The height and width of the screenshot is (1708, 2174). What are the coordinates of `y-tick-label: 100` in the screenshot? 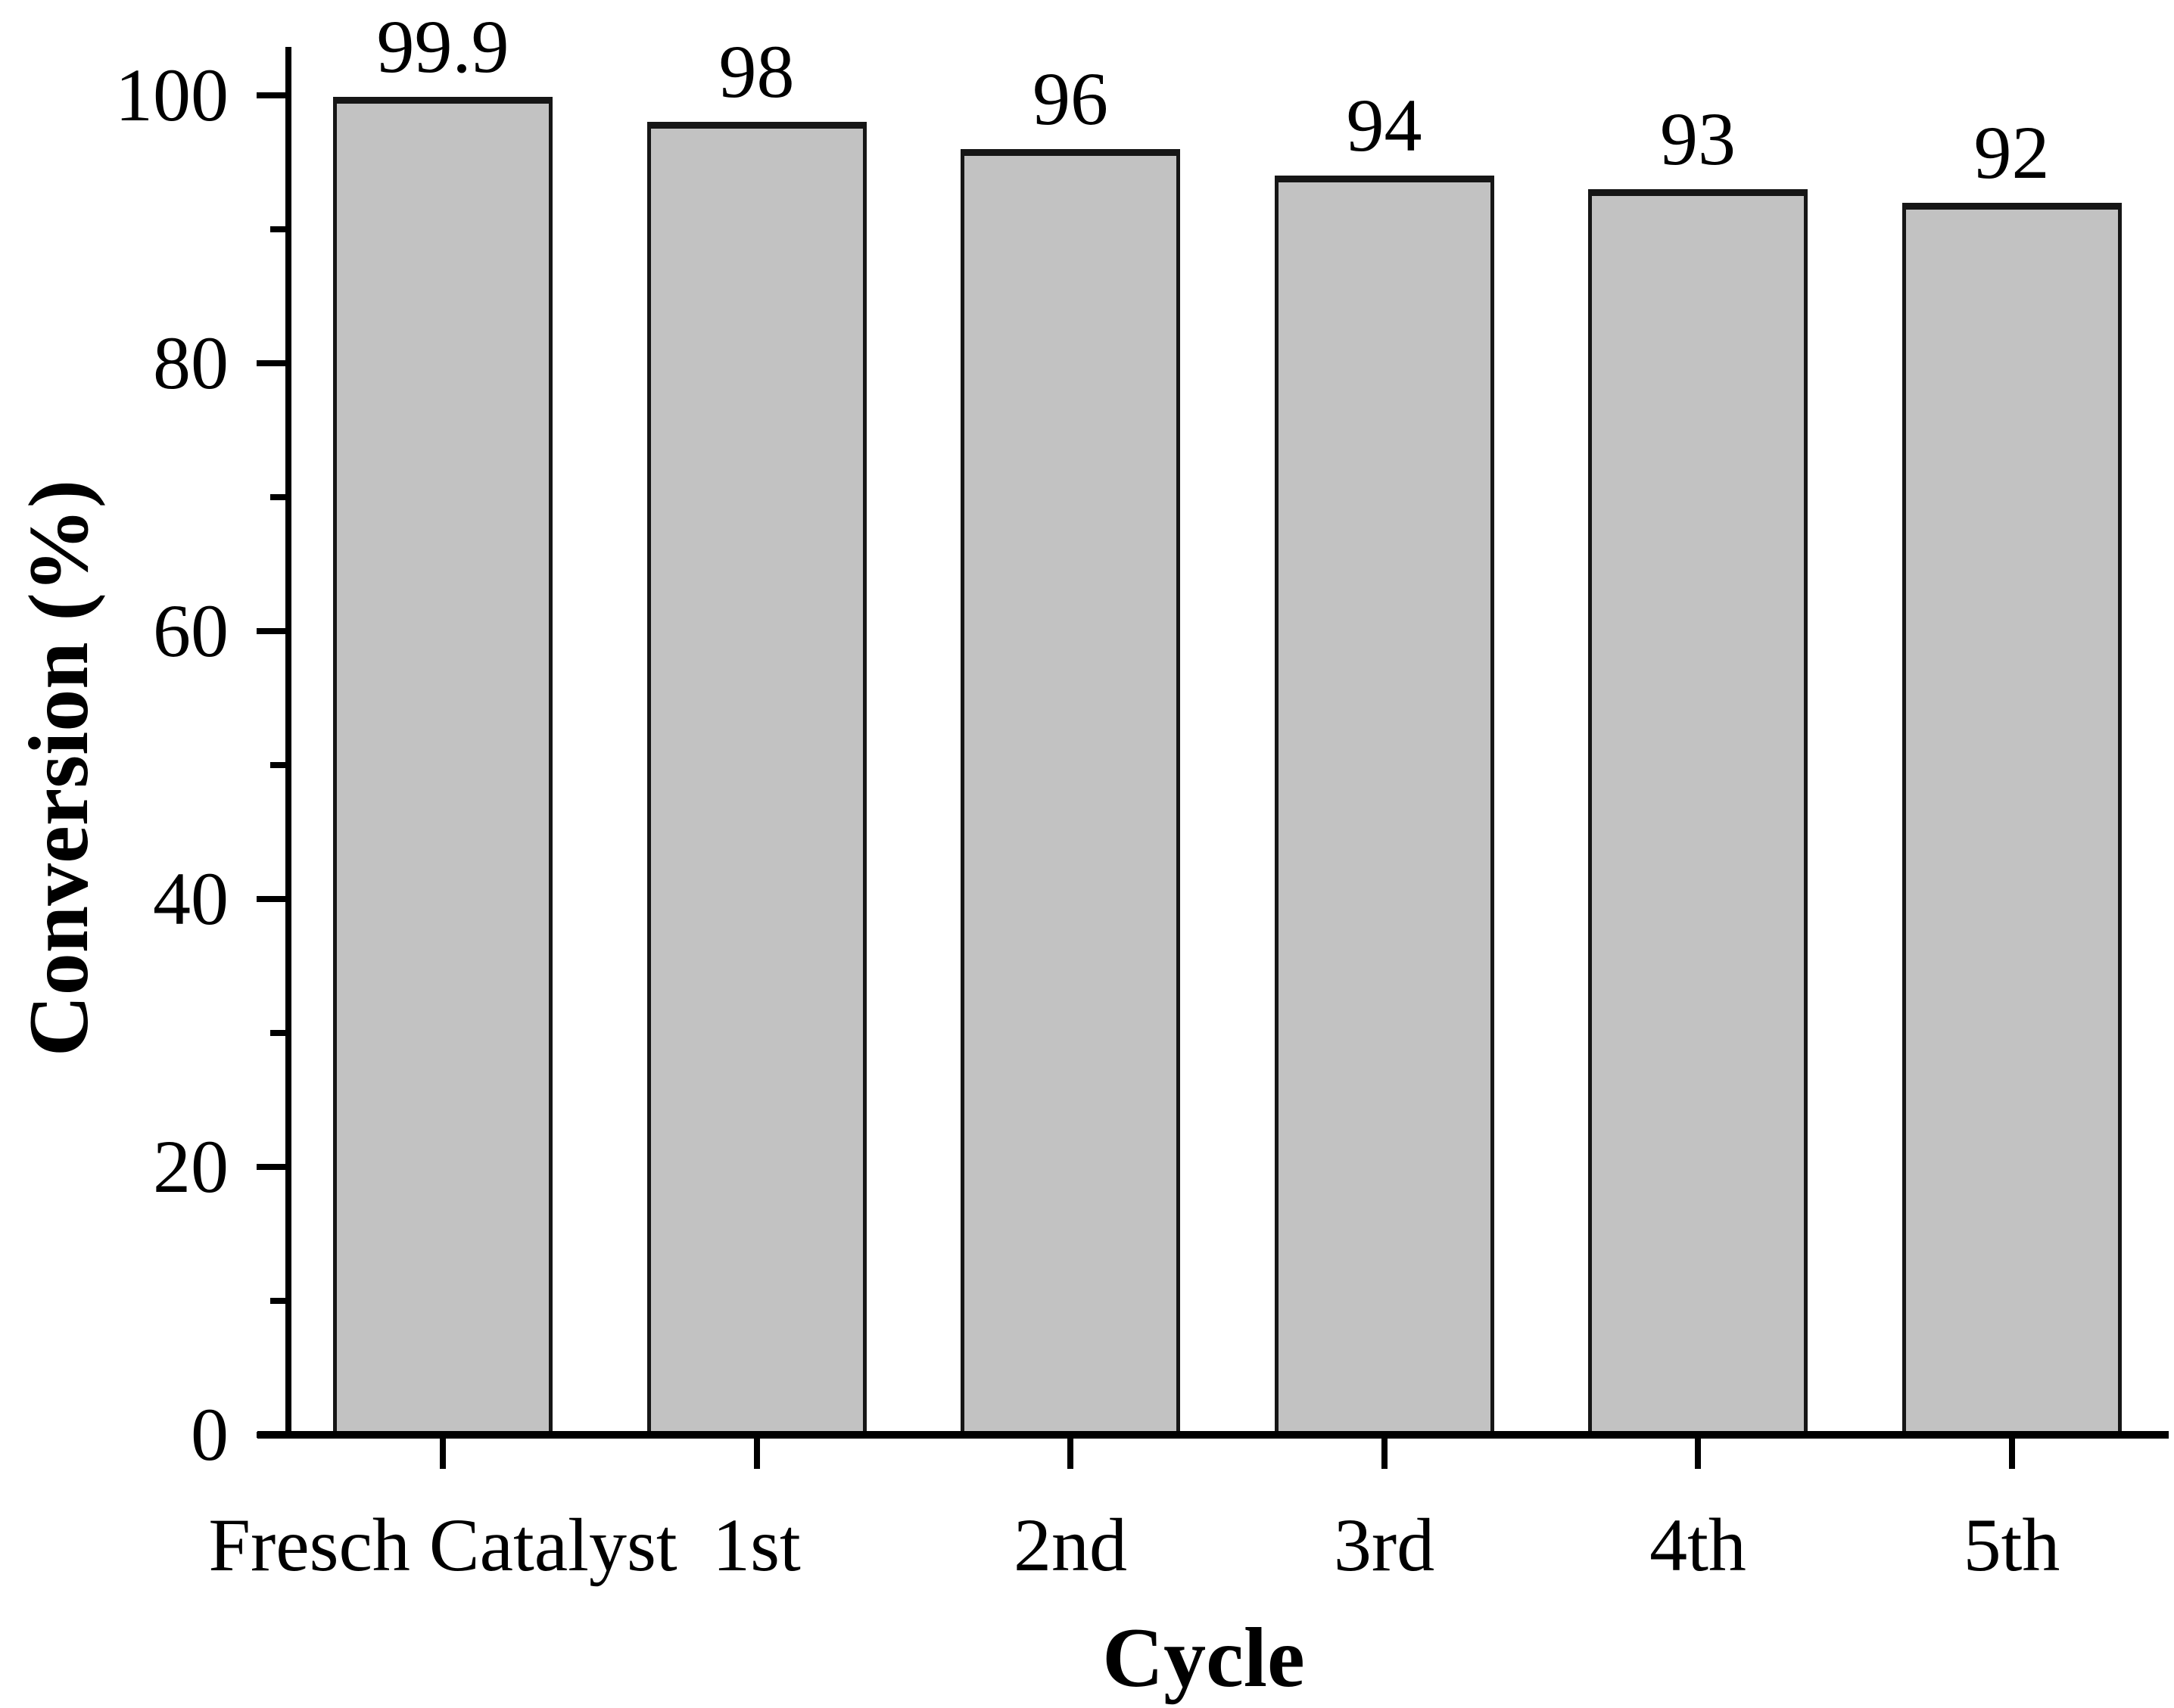 It's located at (172, 95).